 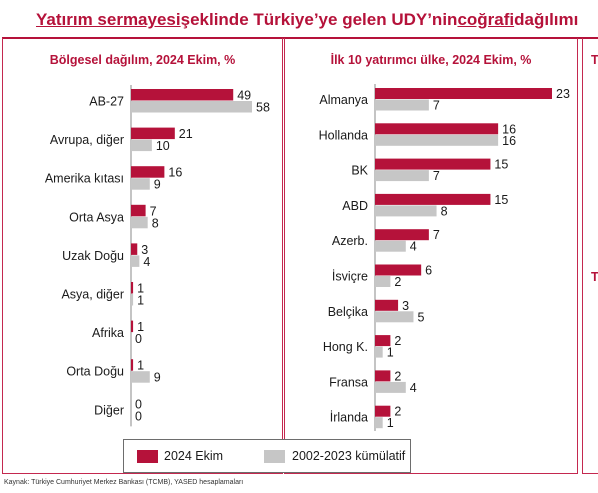 What do you see at coordinates (87, 140) in the screenshot?
I see `category-label: Avrupa, diğer` at bounding box center [87, 140].